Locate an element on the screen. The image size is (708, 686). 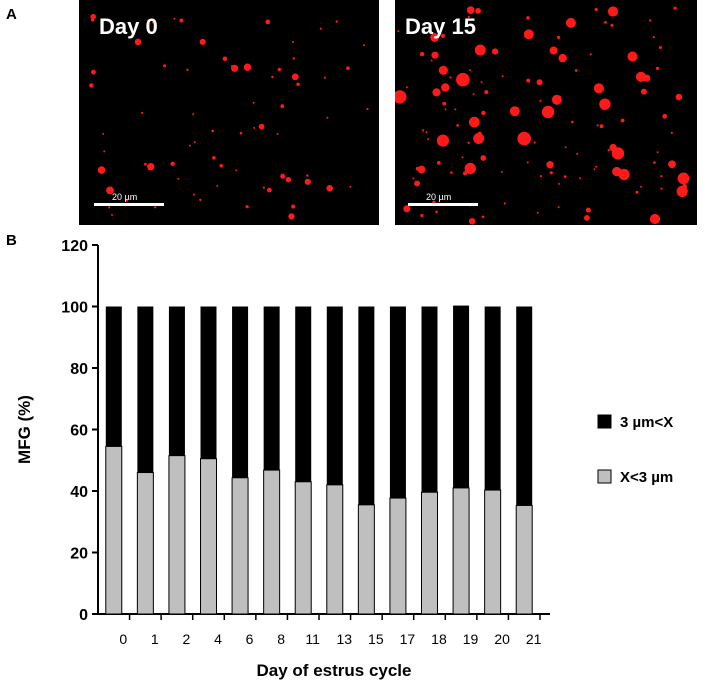
micrograph-label: Day 0 is located at coordinates (128, 26).